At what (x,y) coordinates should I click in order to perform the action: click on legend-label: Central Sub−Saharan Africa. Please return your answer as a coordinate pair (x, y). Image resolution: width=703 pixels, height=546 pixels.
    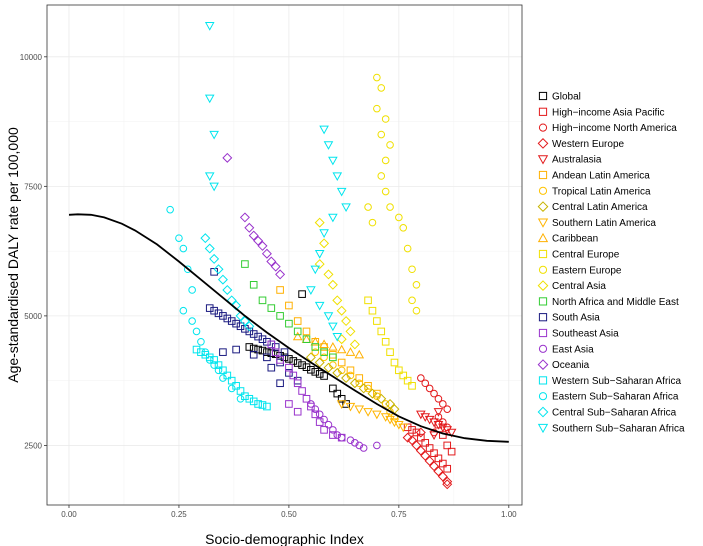
    Looking at the image, I should click on (614, 413).